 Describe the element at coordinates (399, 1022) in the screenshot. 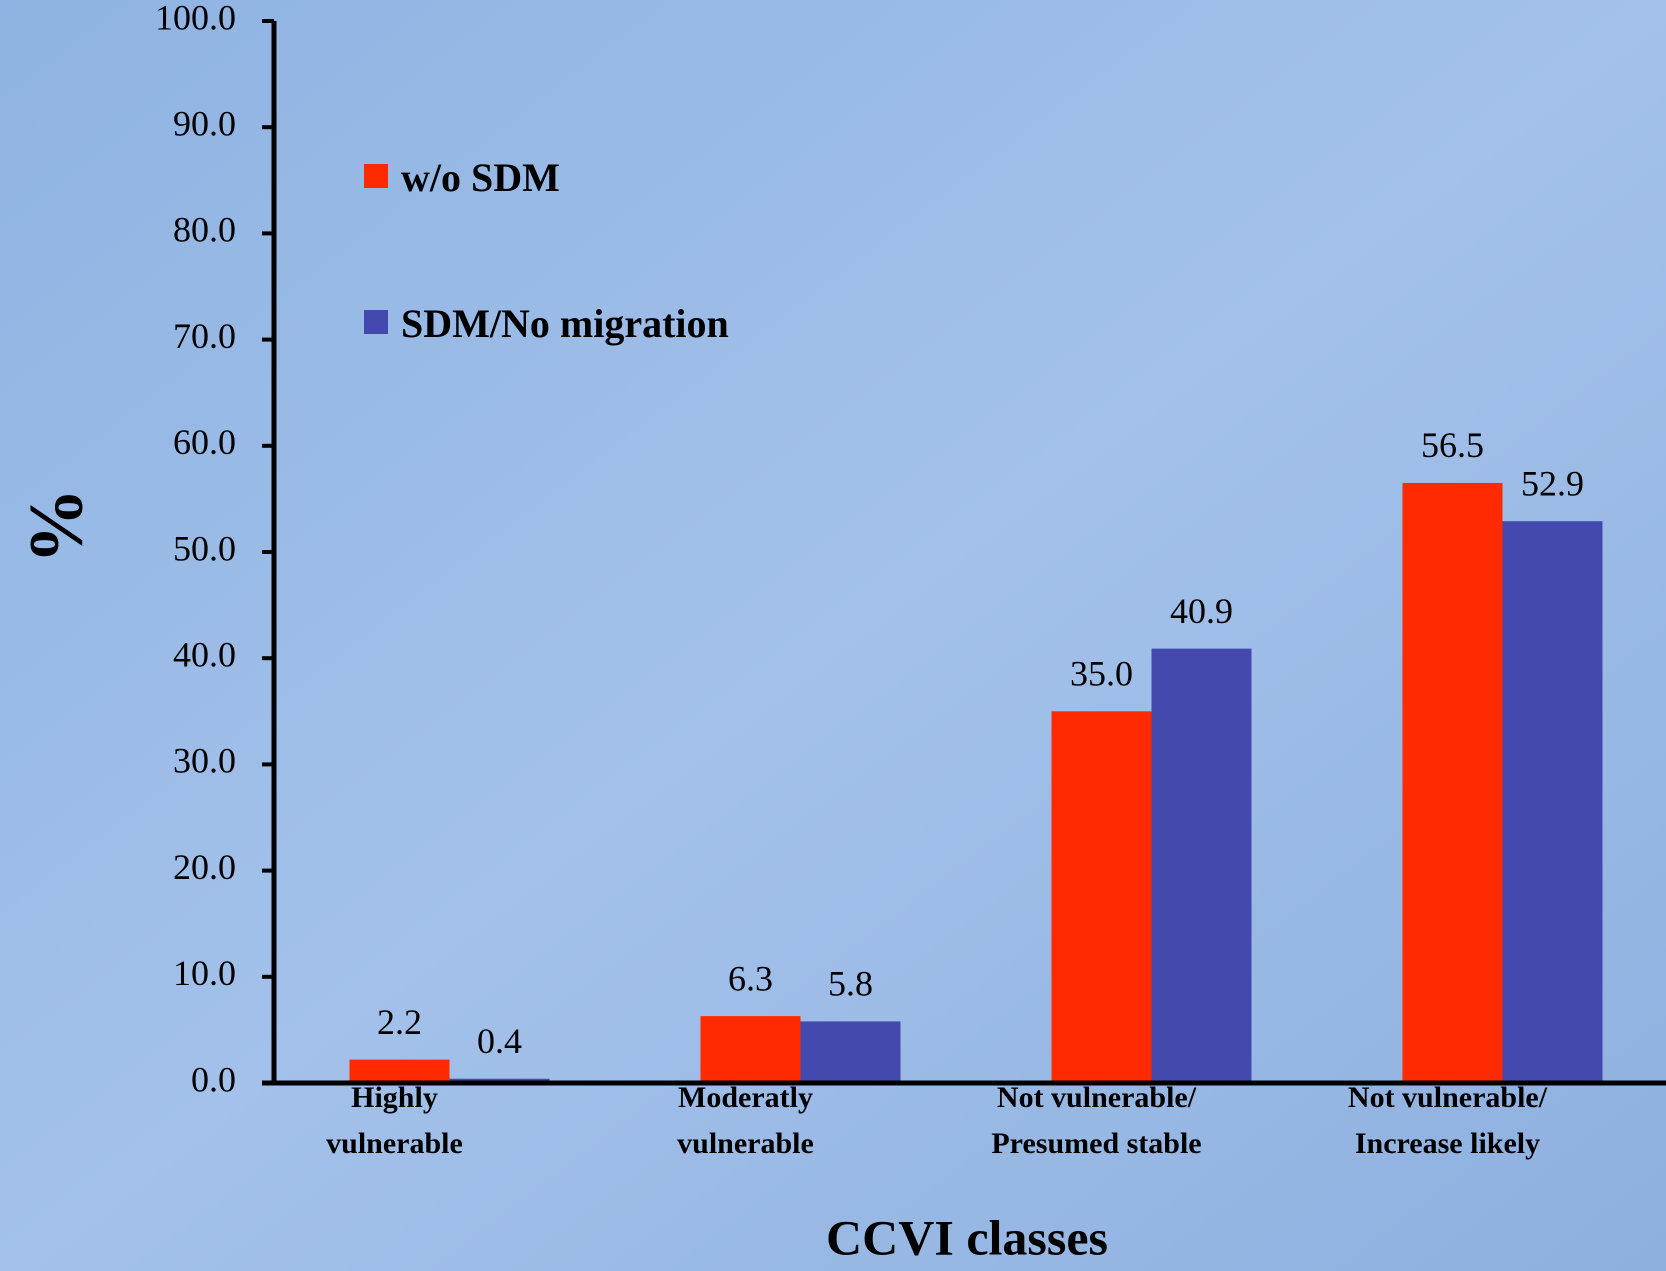

I see `value-label: 2.2` at that location.